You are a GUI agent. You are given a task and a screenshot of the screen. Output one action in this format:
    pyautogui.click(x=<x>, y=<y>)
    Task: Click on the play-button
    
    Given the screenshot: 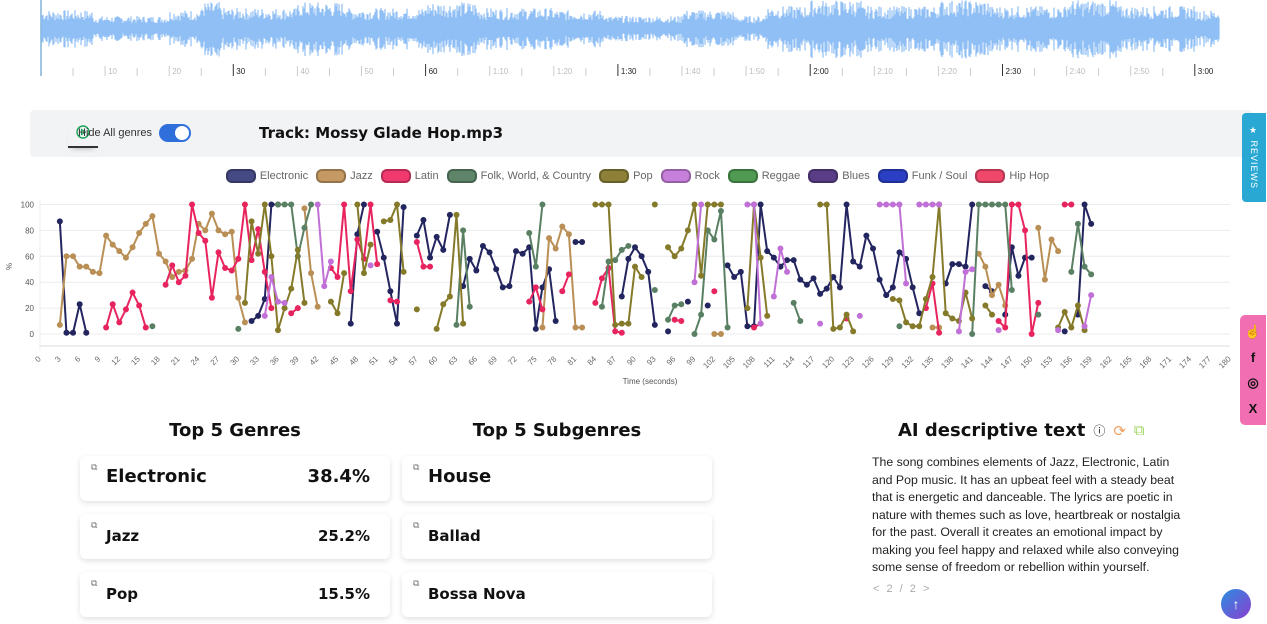 What is the action you would take?
    pyautogui.click(x=83, y=135)
    